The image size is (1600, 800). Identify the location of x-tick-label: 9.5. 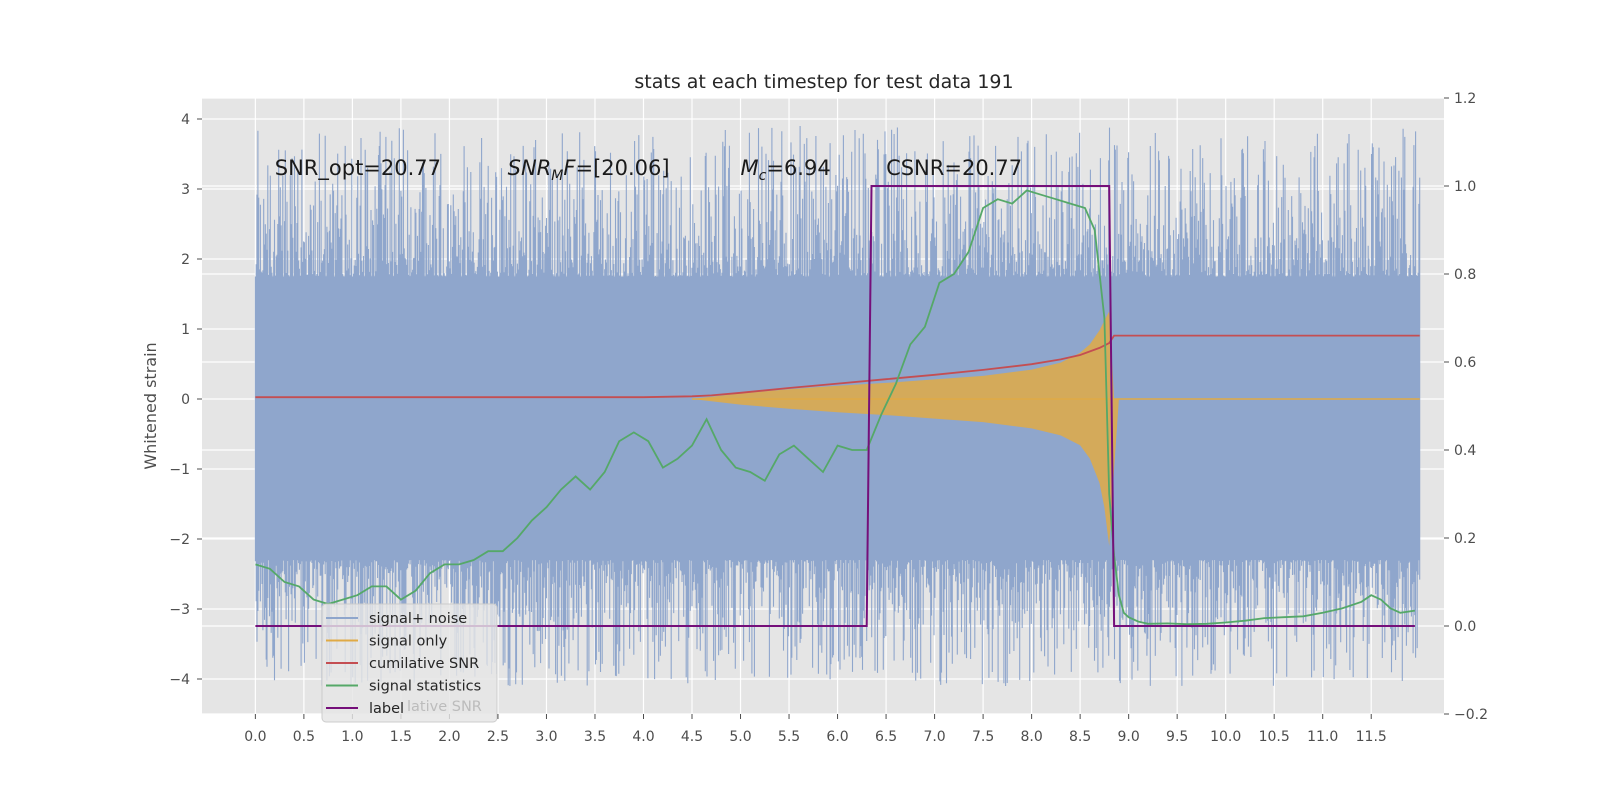
(1177, 737).